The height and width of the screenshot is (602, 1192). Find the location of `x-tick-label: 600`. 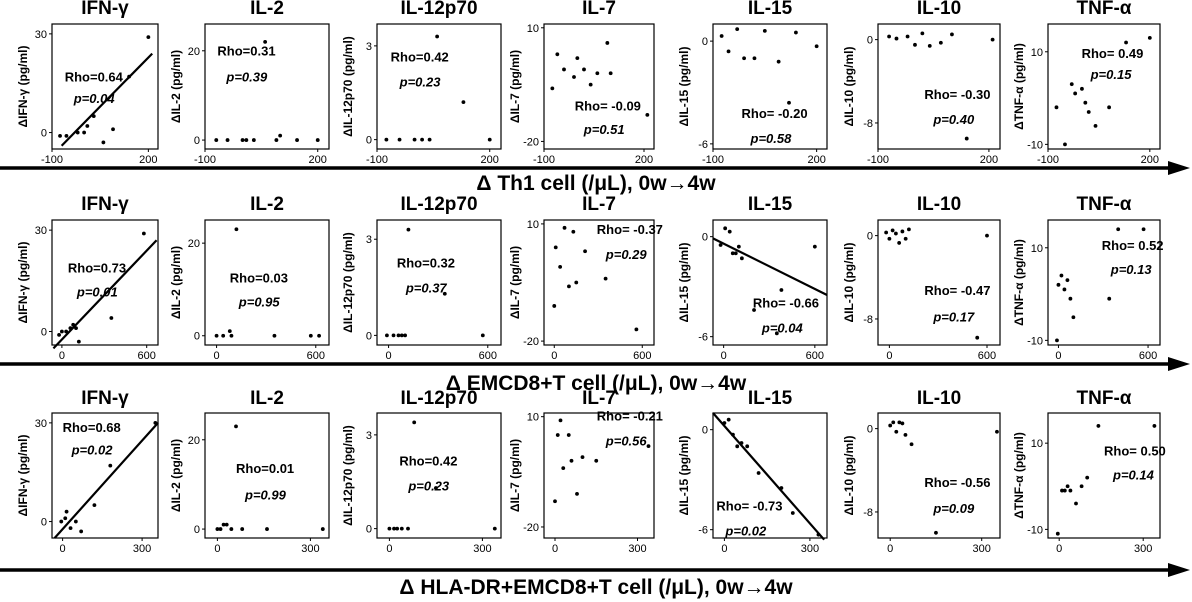

x-tick-label: 600 is located at coordinates (147, 356).